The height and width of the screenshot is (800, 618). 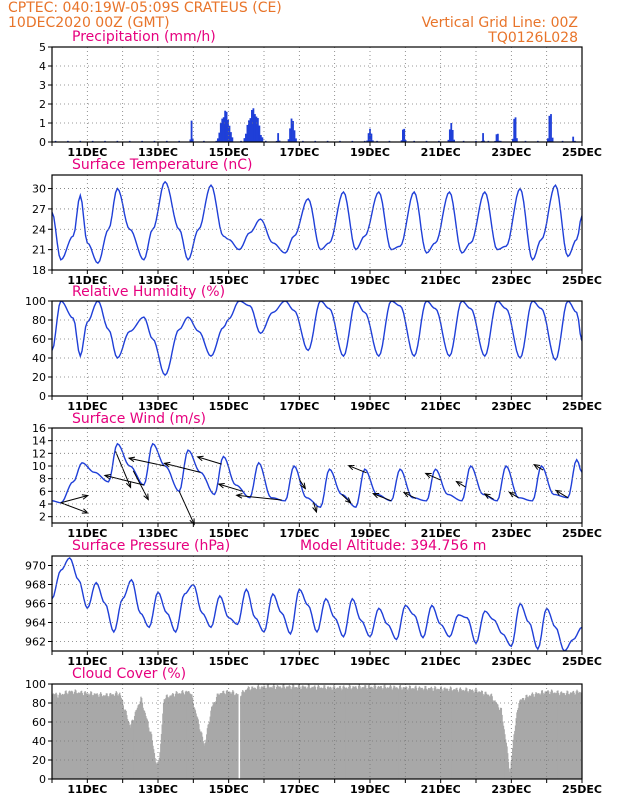 What do you see at coordinates (229, 280) in the screenshot?
I see `x-tick-label: 15DEC` at bounding box center [229, 280].